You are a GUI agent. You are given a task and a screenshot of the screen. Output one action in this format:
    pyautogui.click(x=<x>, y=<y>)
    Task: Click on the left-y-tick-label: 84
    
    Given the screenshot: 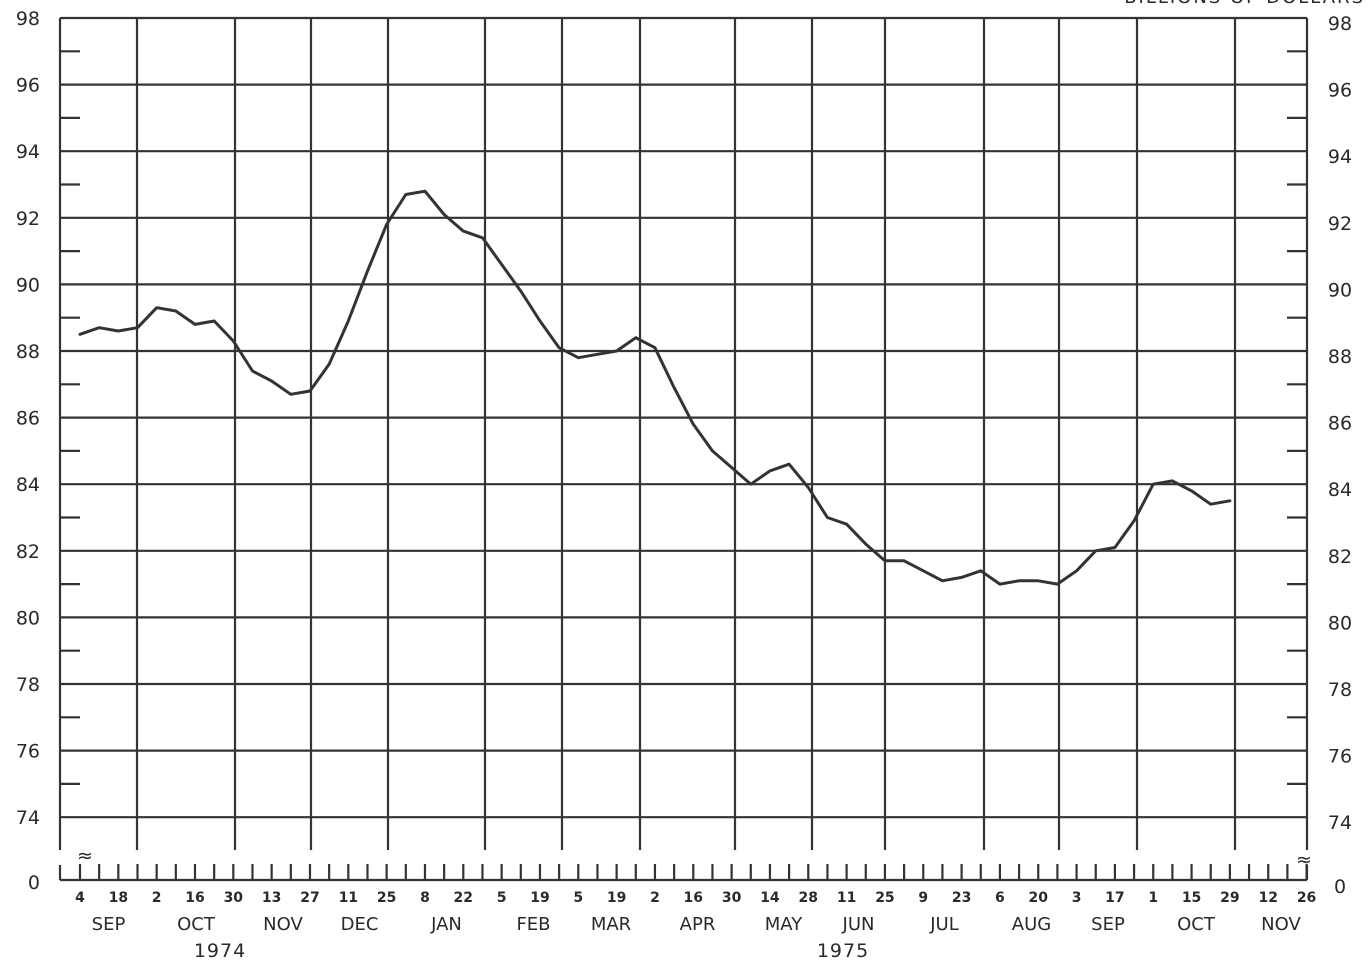 What is the action you would take?
    pyautogui.click(x=28, y=485)
    